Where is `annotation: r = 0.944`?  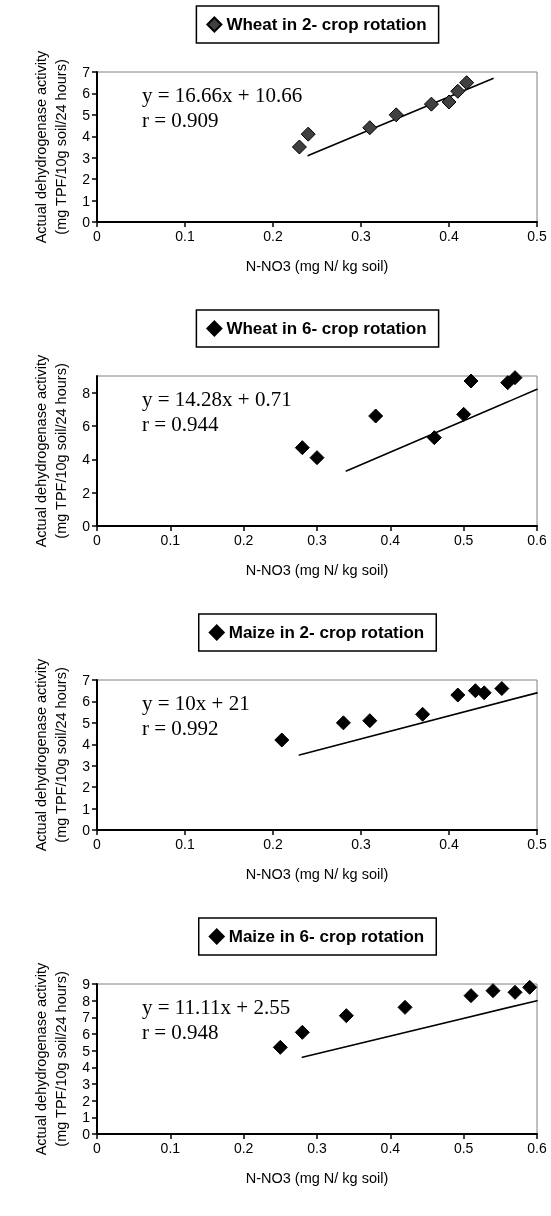 annotation: r = 0.944 is located at coordinates (181, 423).